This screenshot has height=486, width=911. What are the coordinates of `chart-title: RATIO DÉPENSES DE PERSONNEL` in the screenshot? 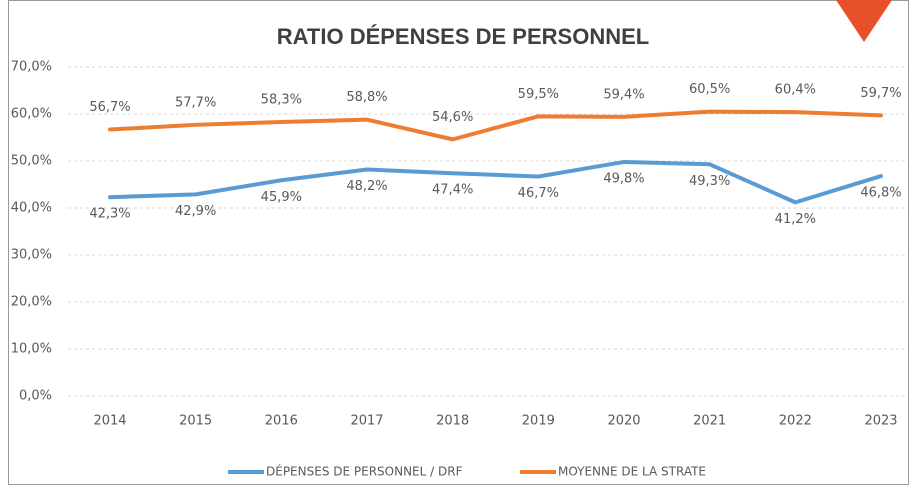 It's located at (463, 36).